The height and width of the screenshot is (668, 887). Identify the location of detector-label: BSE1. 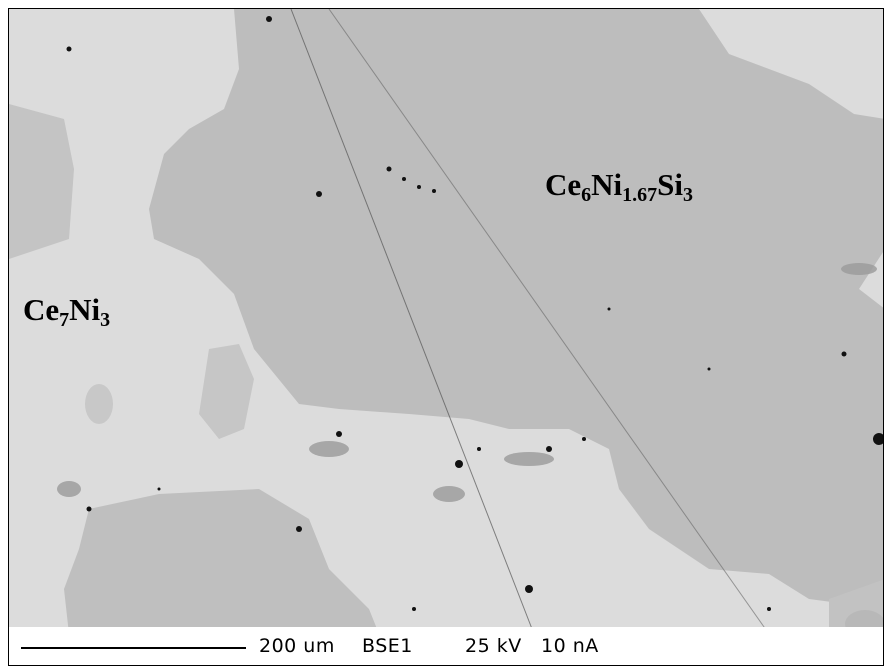
(387, 646).